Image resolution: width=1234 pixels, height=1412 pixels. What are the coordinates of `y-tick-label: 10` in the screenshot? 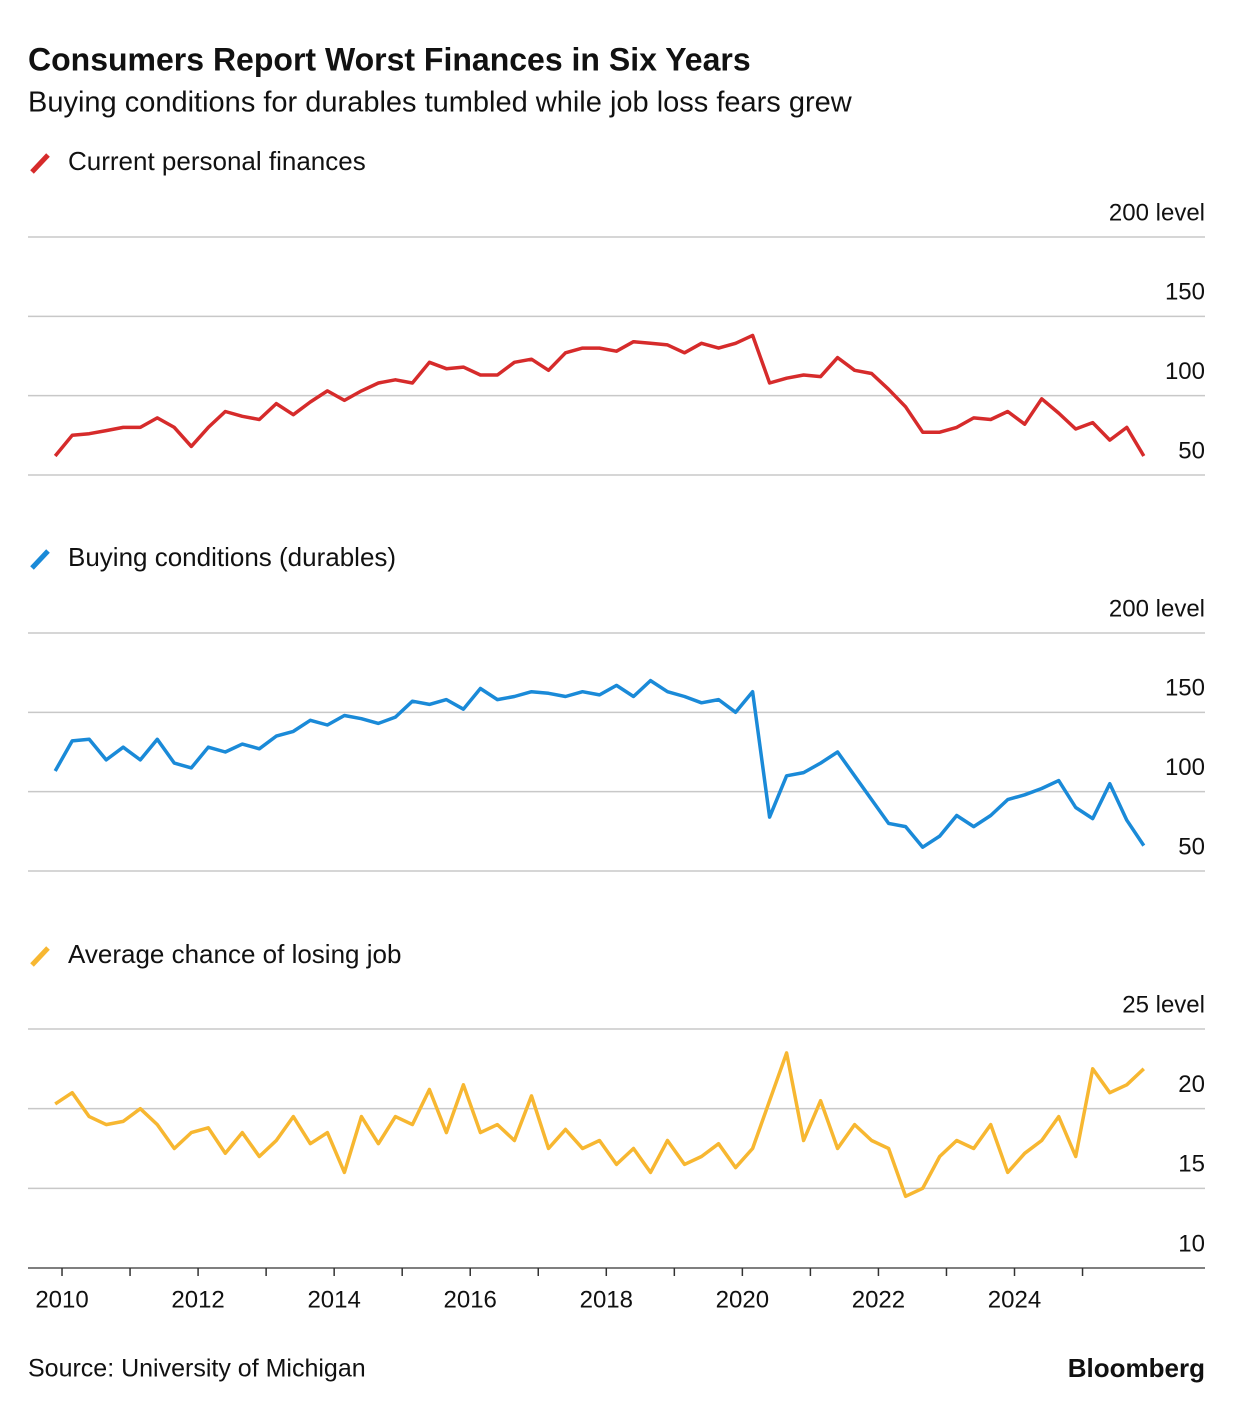 It's located at (1191, 1243).